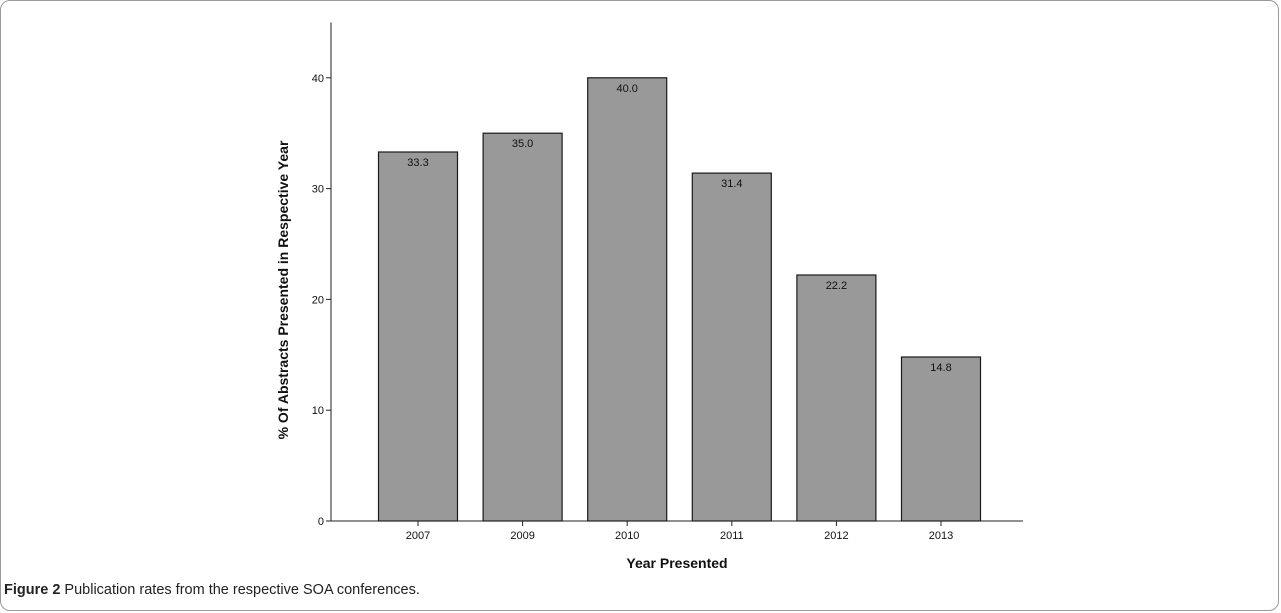 The image size is (1281, 613). What do you see at coordinates (318, 300) in the screenshot?
I see `y-tick-label-20: 20` at bounding box center [318, 300].